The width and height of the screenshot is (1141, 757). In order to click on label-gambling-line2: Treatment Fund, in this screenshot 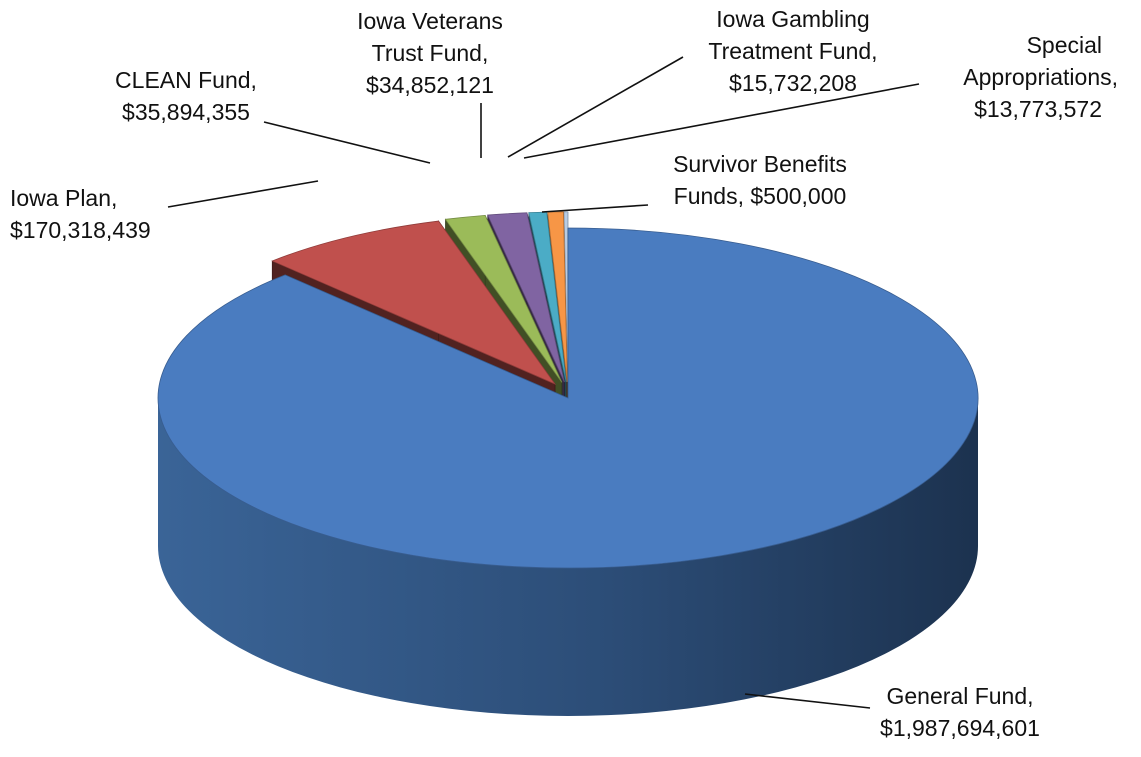, I will do `click(792, 51)`.